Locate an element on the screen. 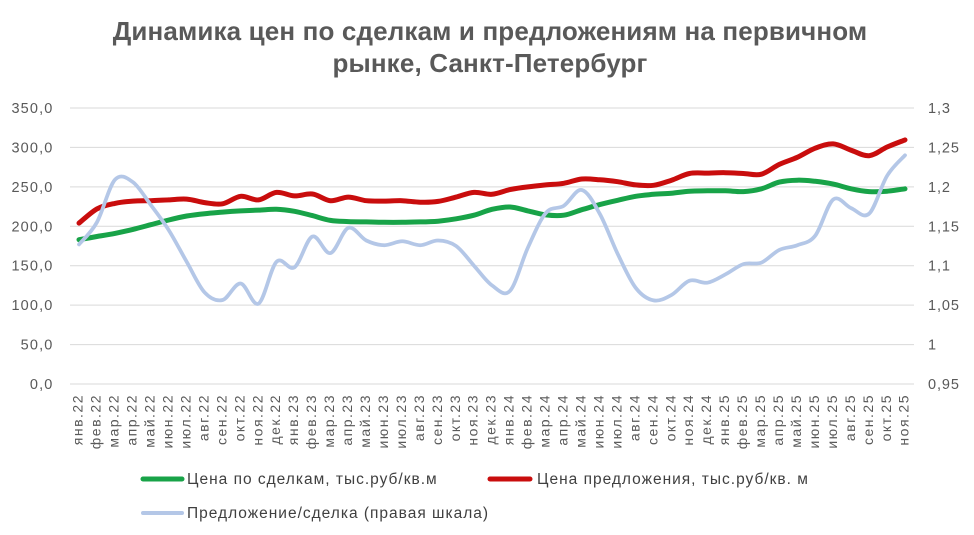 This screenshot has height=535, width=974. svg-text: апр.25 is located at coordinates (778, 420).